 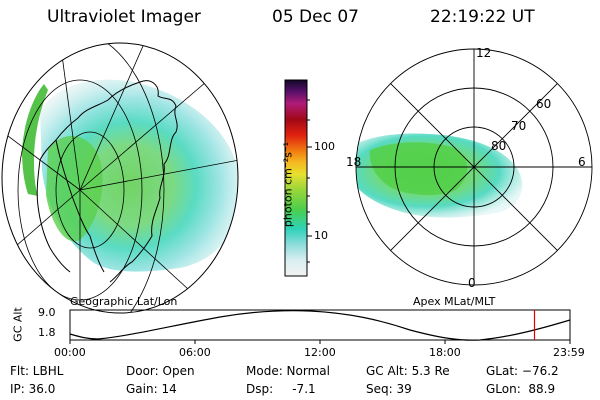 What do you see at coordinates (37, 371) in the screenshot?
I see `info-flt: Flt: LBHL` at bounding box center [37, 371].